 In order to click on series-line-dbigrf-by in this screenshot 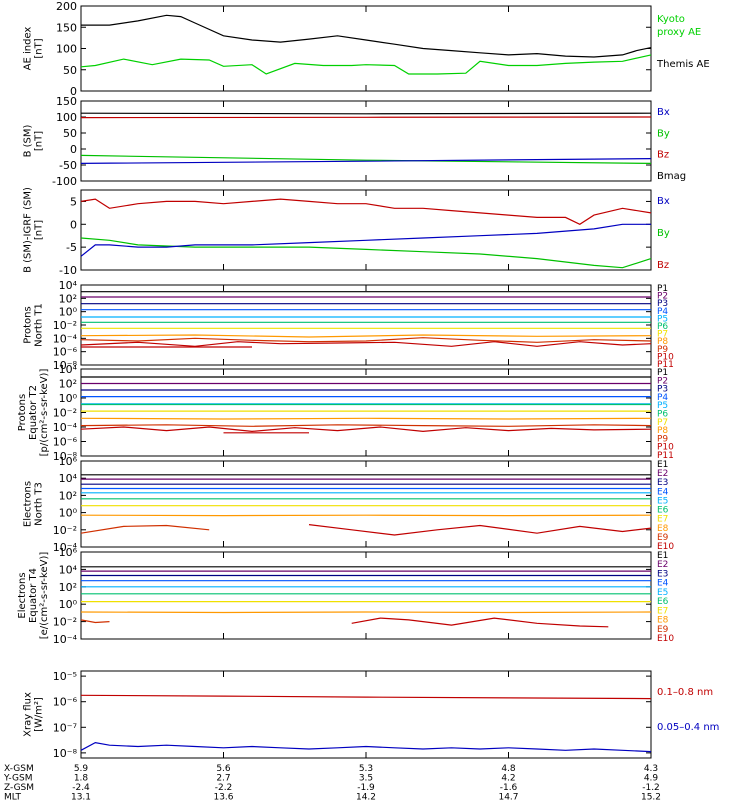, I will do `click(366, 253)`.